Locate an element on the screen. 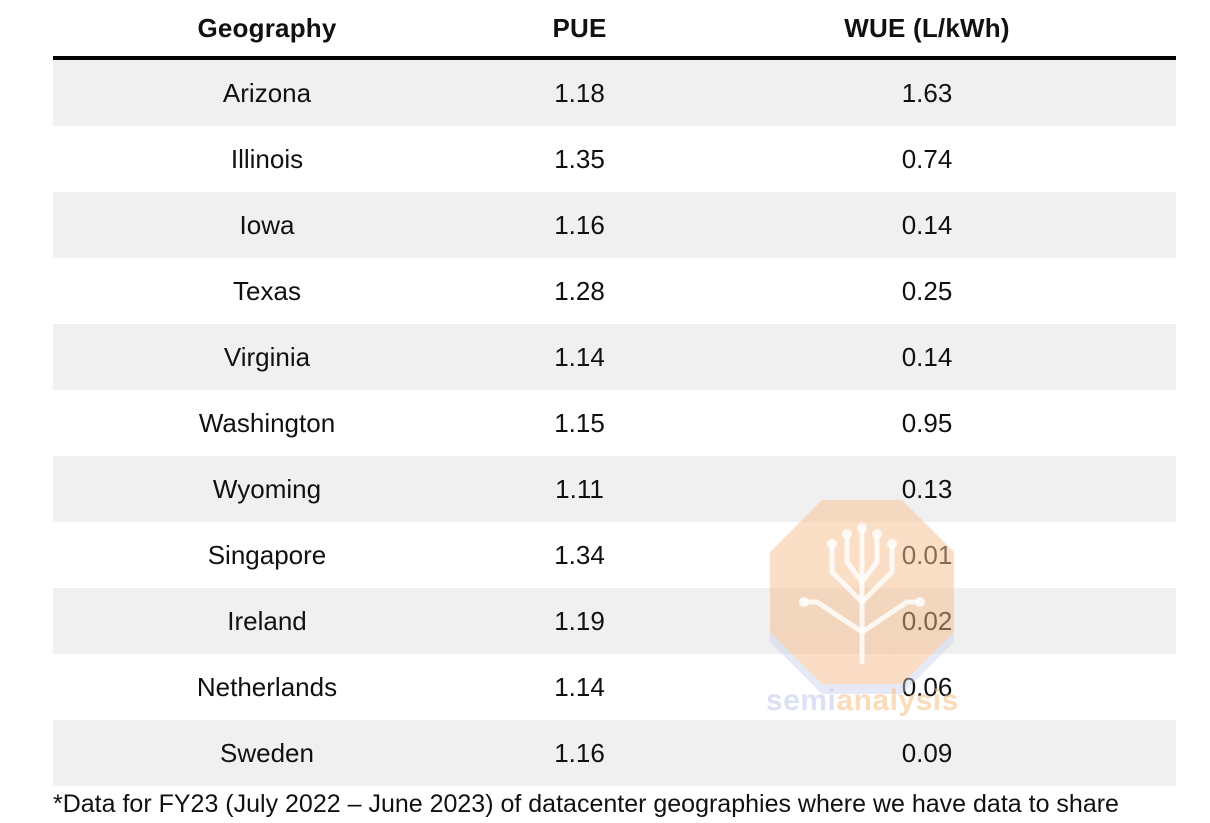 Image resolution: width=1210 pixels, height=823 pixels. column-header-wue: WUE (L/kWh) is located at coordinates (927, 30).